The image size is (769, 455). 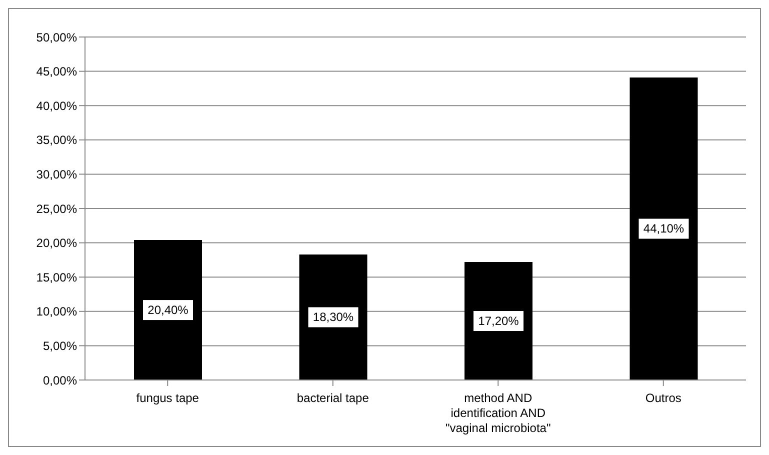 I want to click on x-tick-label: Outros, so click(x=663, y=398).